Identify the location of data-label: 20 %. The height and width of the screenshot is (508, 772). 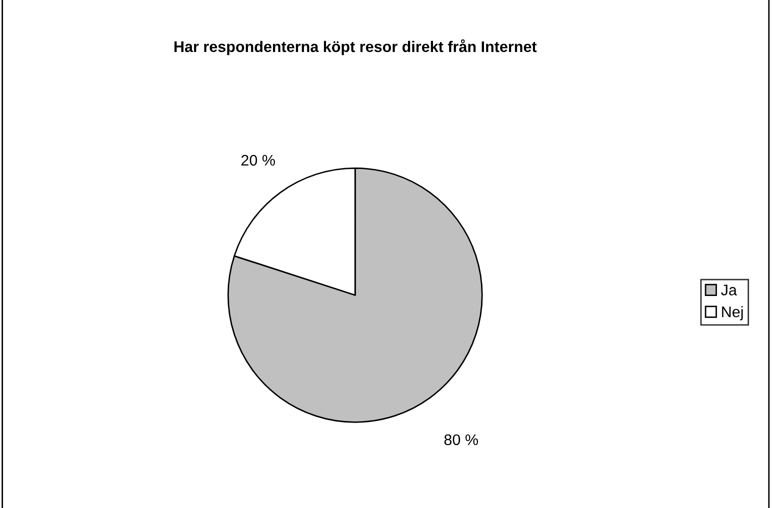
(258, 160).